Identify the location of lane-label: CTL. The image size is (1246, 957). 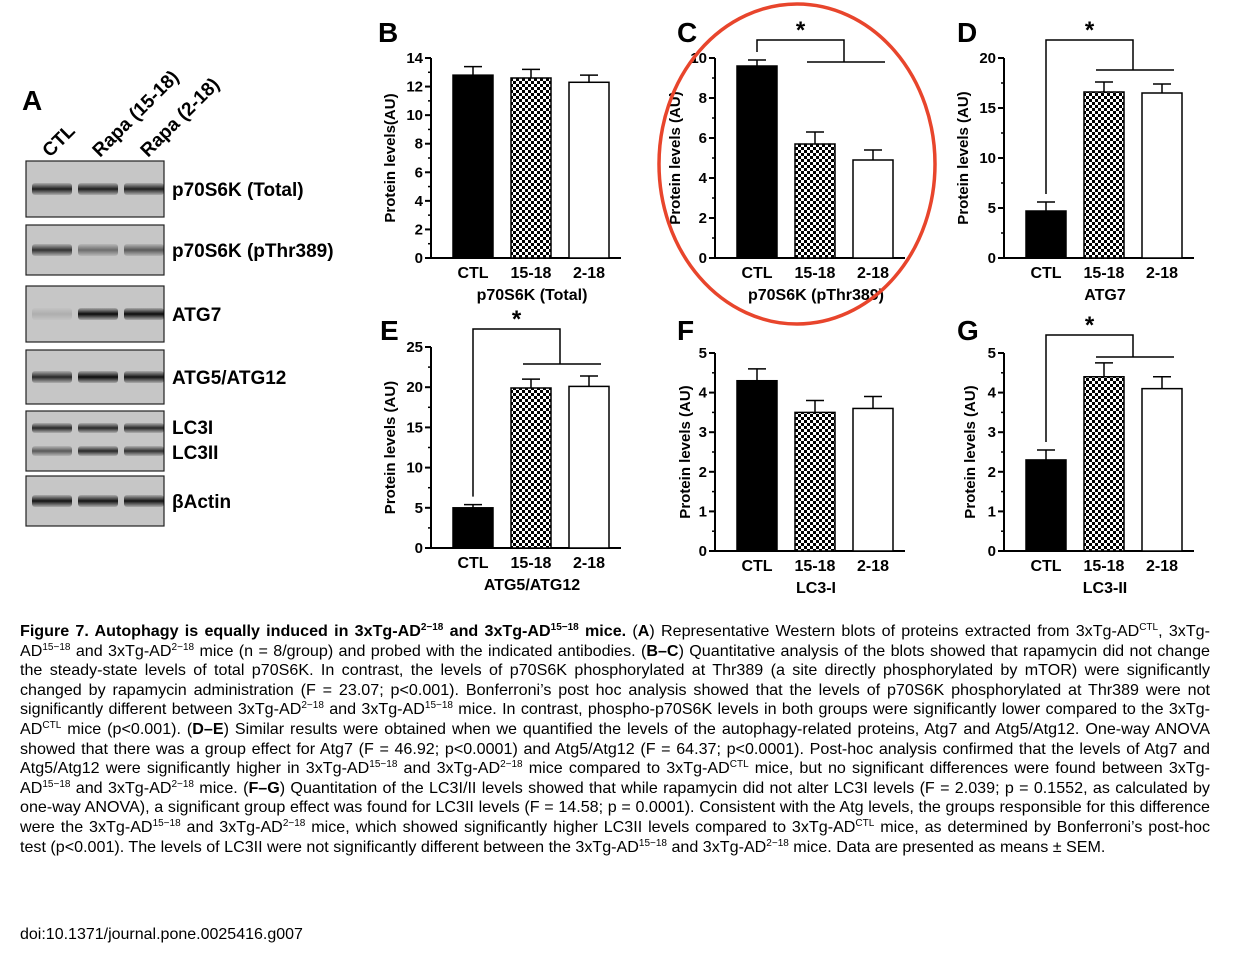
(59, 140).